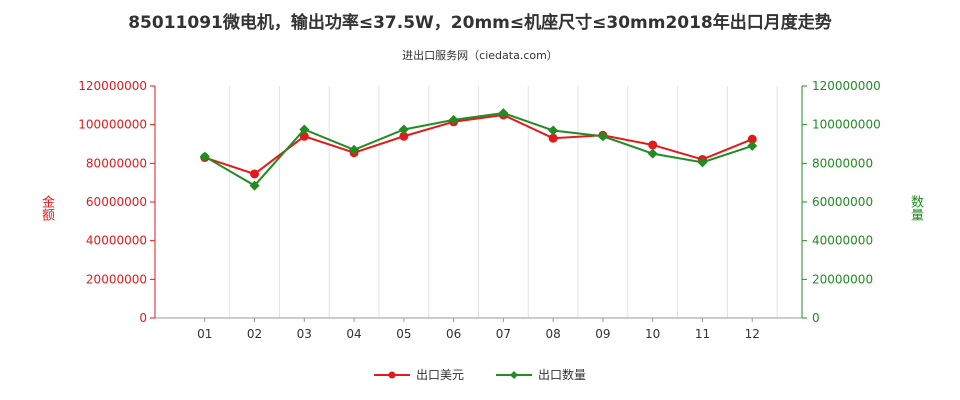  What do you see at coordinates (562, 375) in the screenshot?
I see `legend-label-series-1: 出口数量` at bounding box center [562, 375].